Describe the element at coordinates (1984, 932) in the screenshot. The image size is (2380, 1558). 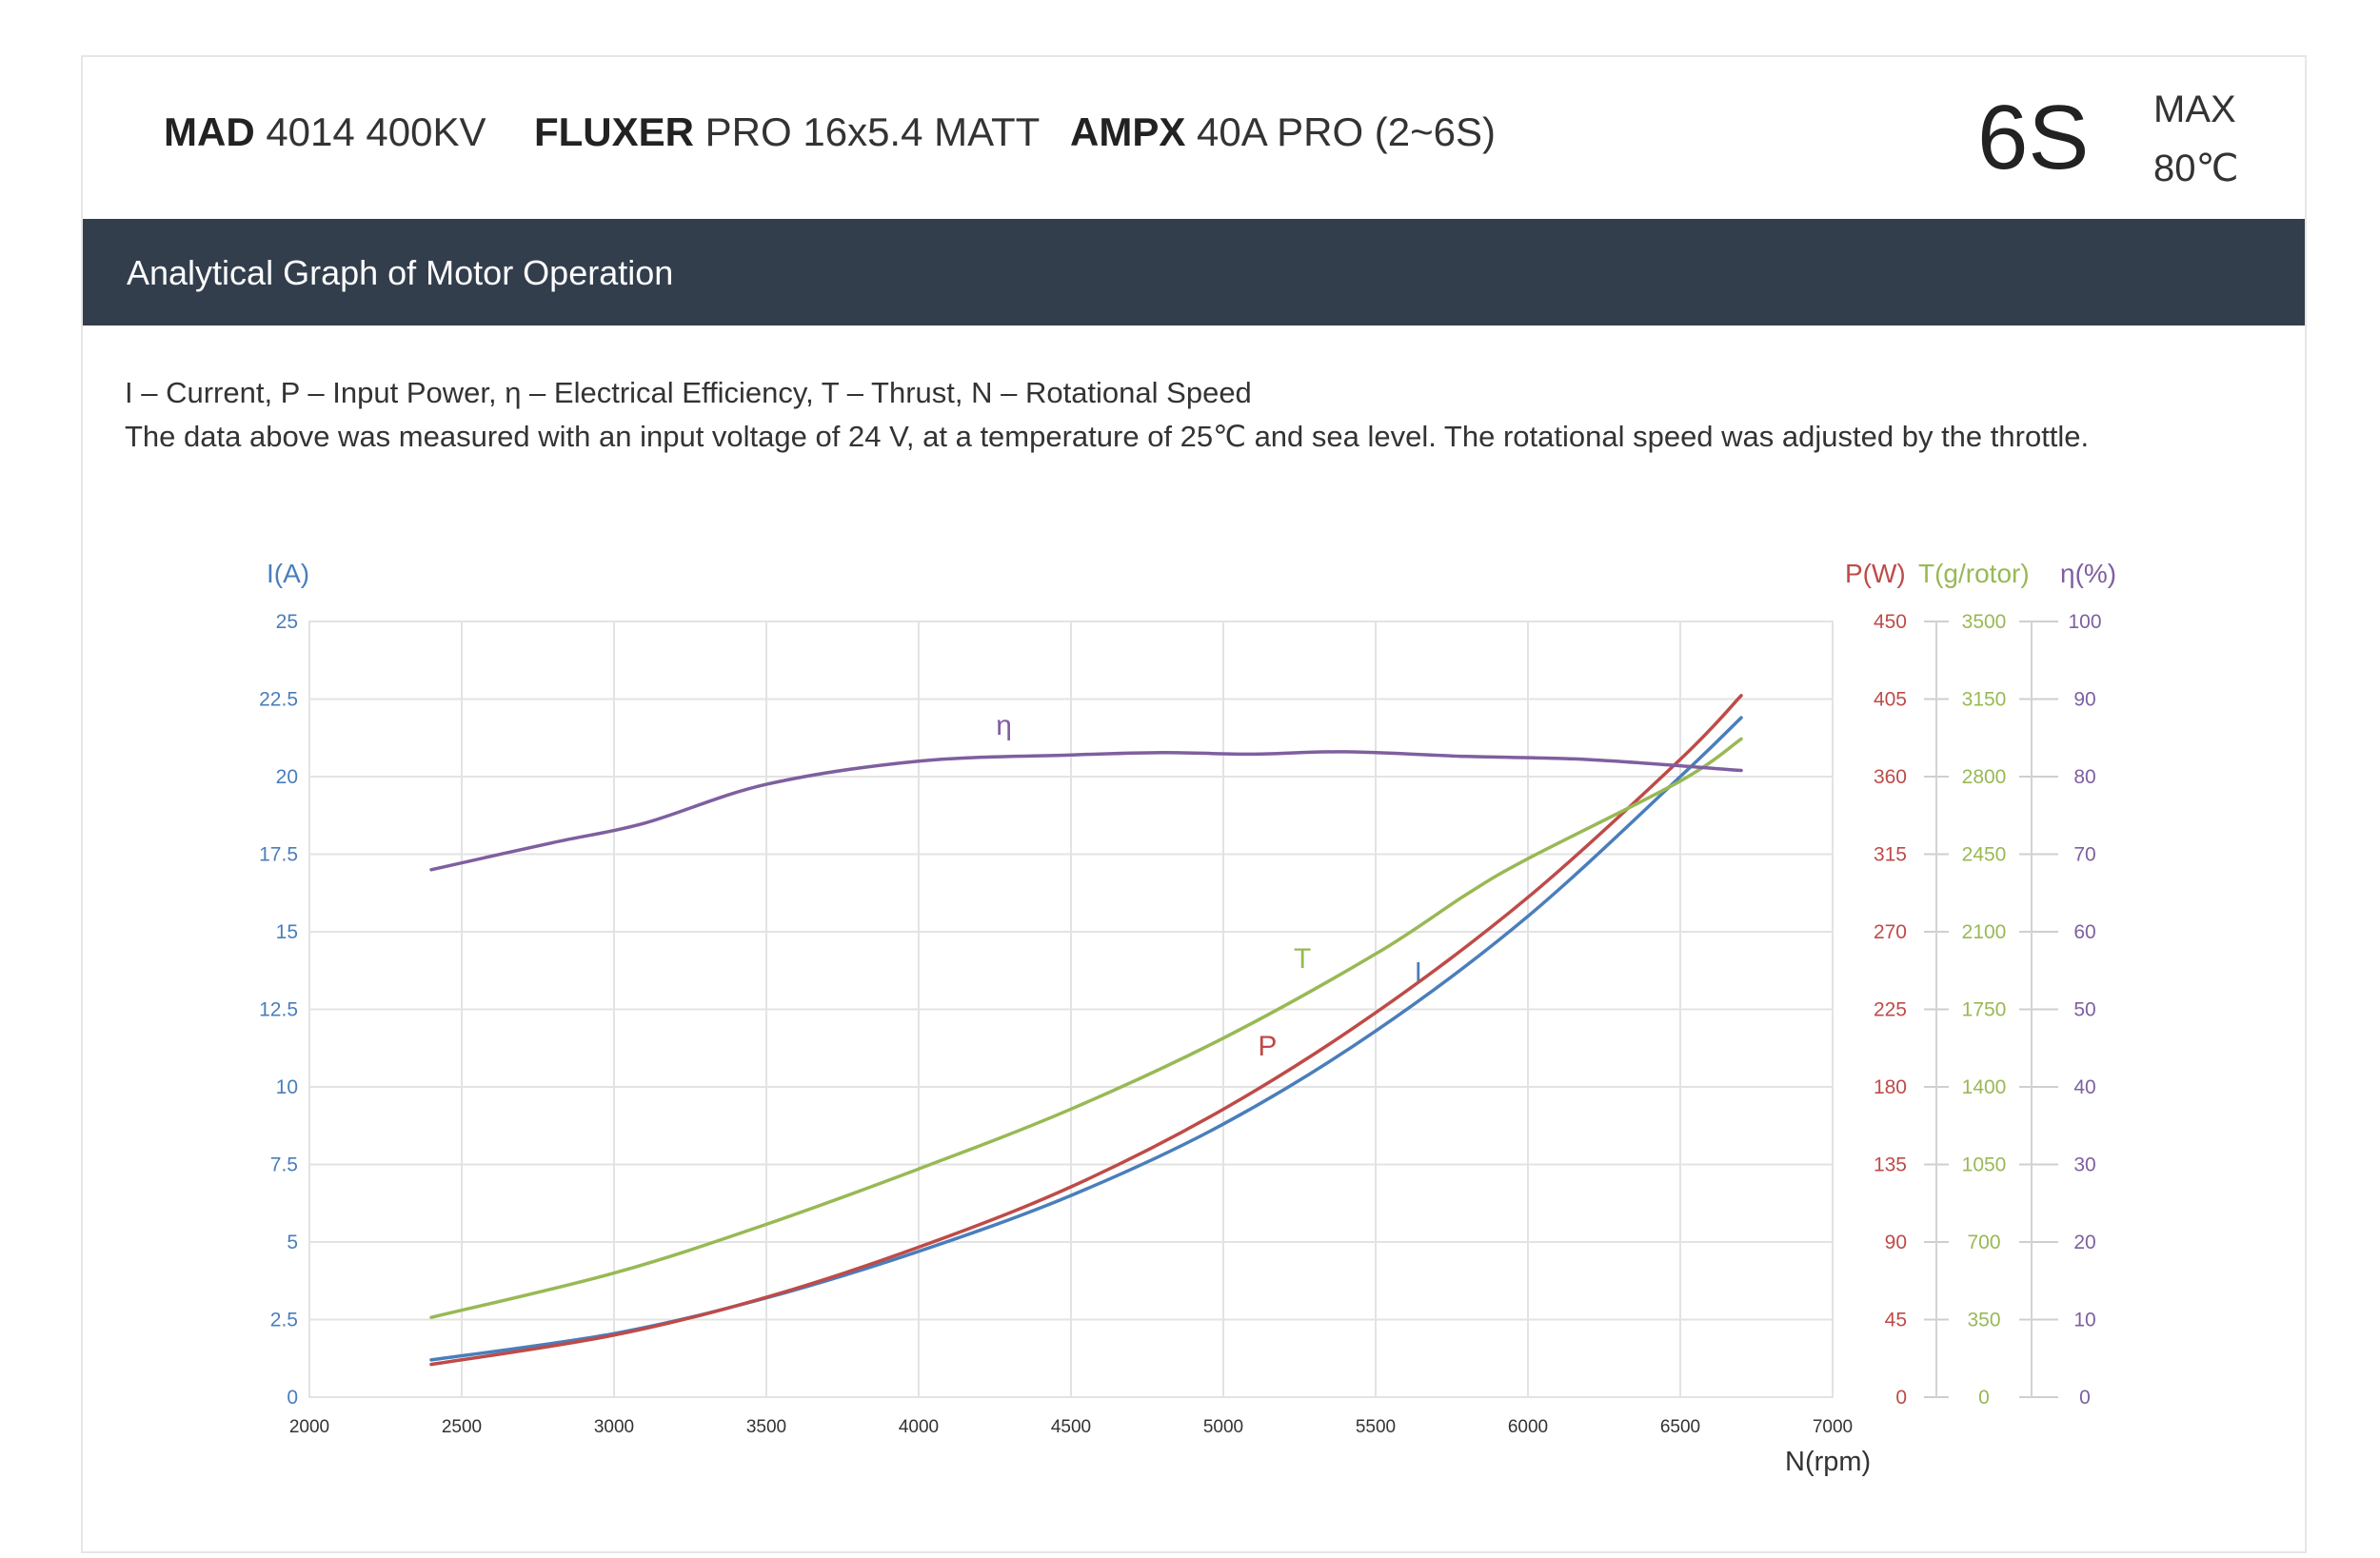
I see `thrust-tick-label: 2100` at that location.